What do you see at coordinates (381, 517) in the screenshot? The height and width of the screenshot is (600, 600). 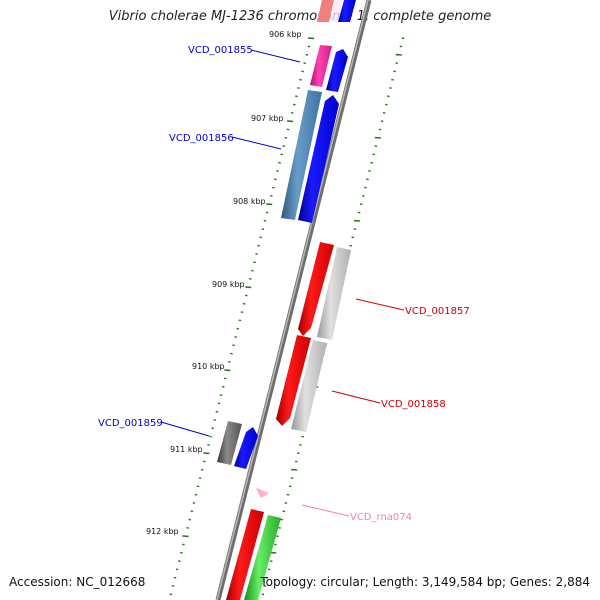 I see `gene-label-vcd-rna074: VCD_rna074` at bounding box center [381, 517].